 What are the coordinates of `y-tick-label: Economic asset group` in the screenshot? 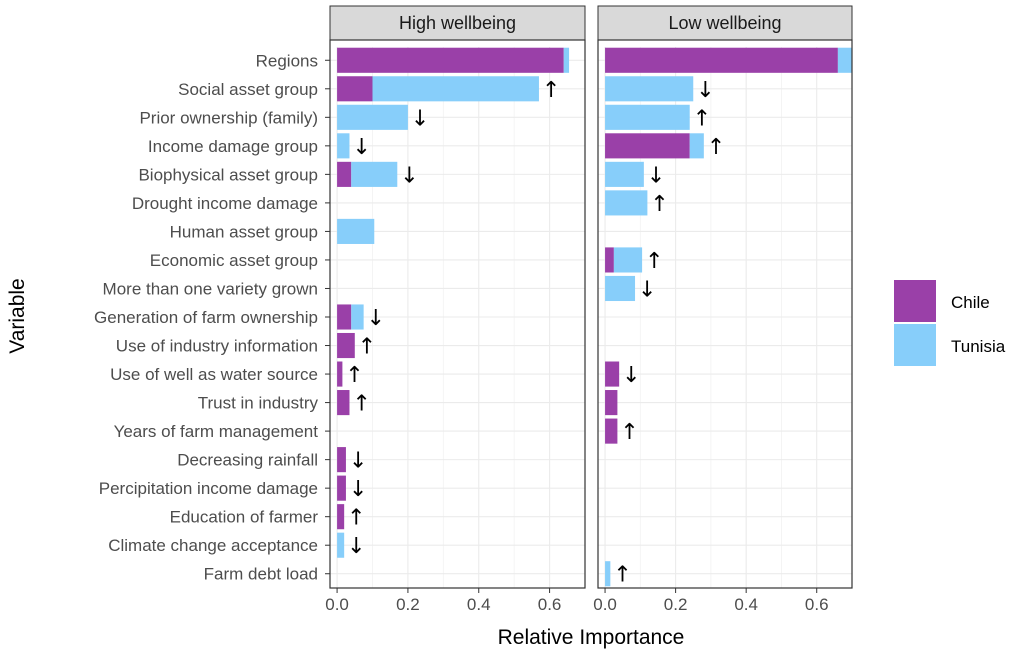 It's located at (234, 260).